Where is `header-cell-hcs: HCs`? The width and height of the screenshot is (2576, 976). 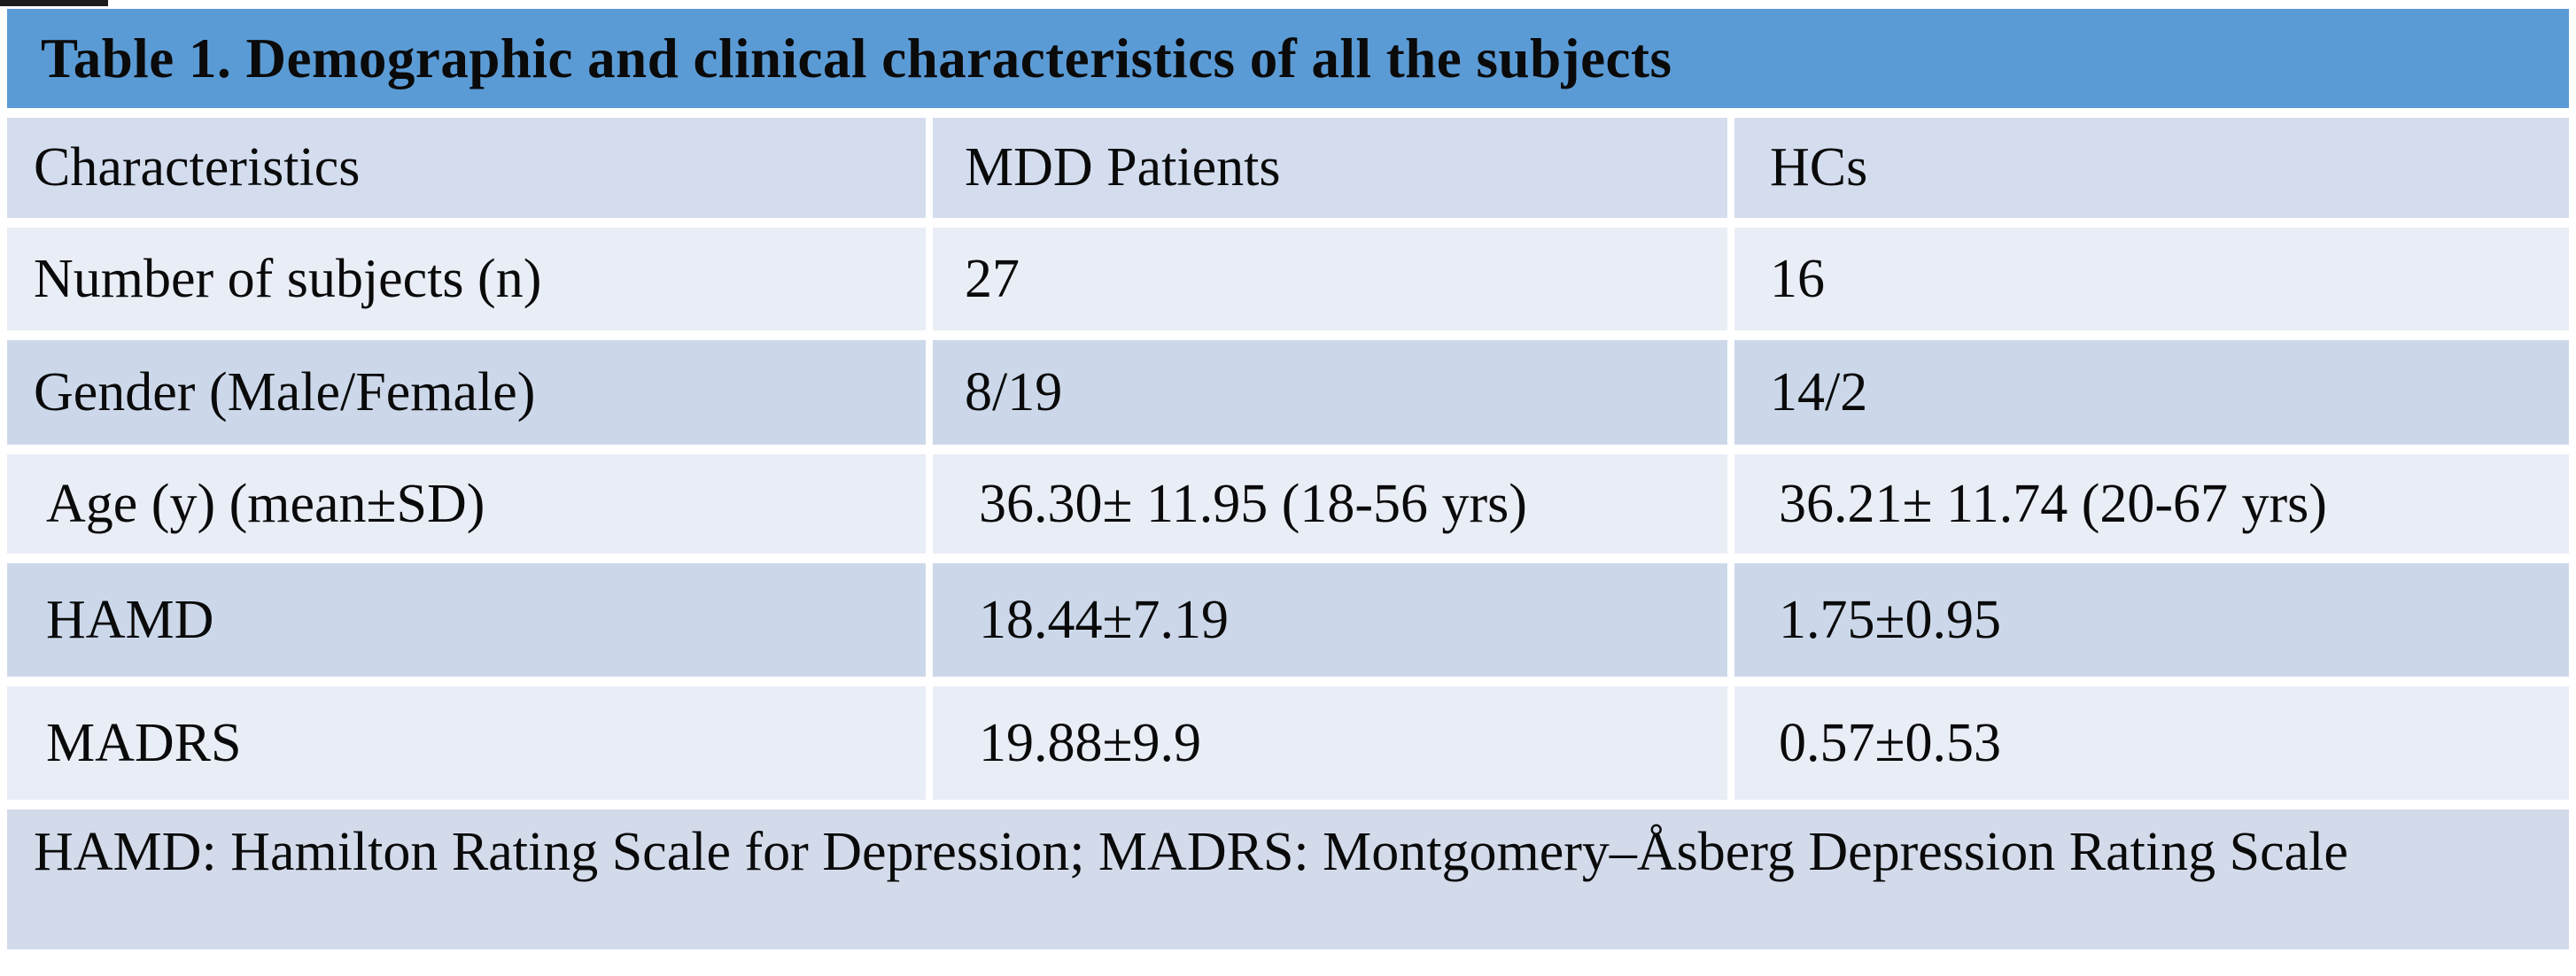 header-cell-hcs: HCs is located at coordinates (2151, 168).